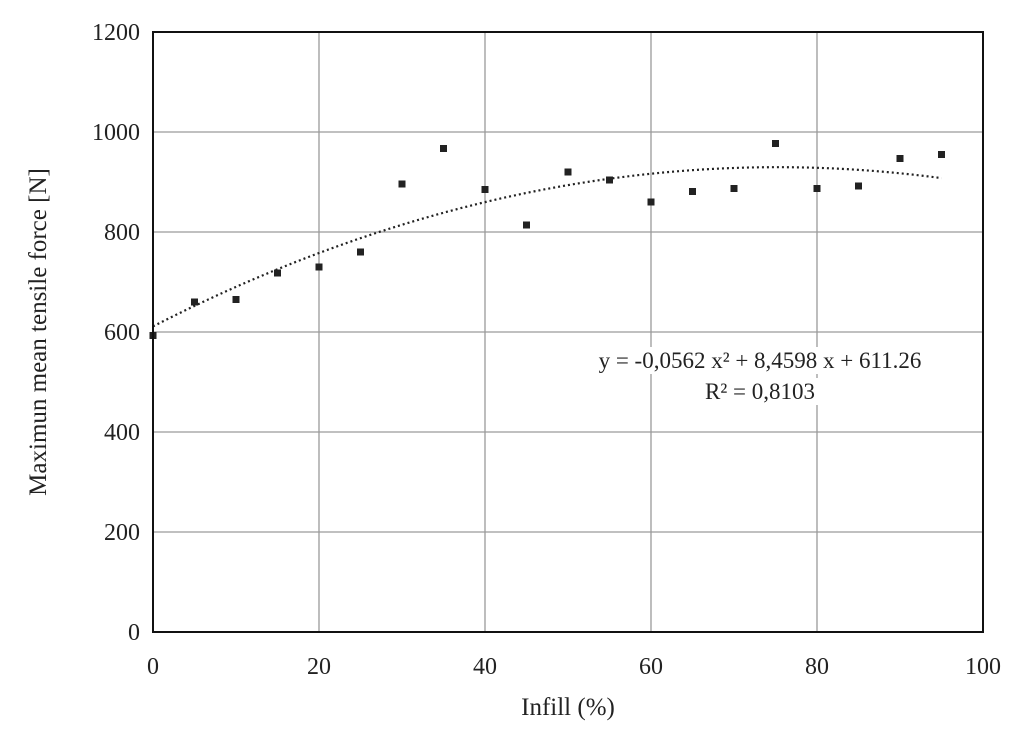 The height and width of the screenshot is (735, 1033). I want to click on x-tick-label: 20, so click(319, 667).